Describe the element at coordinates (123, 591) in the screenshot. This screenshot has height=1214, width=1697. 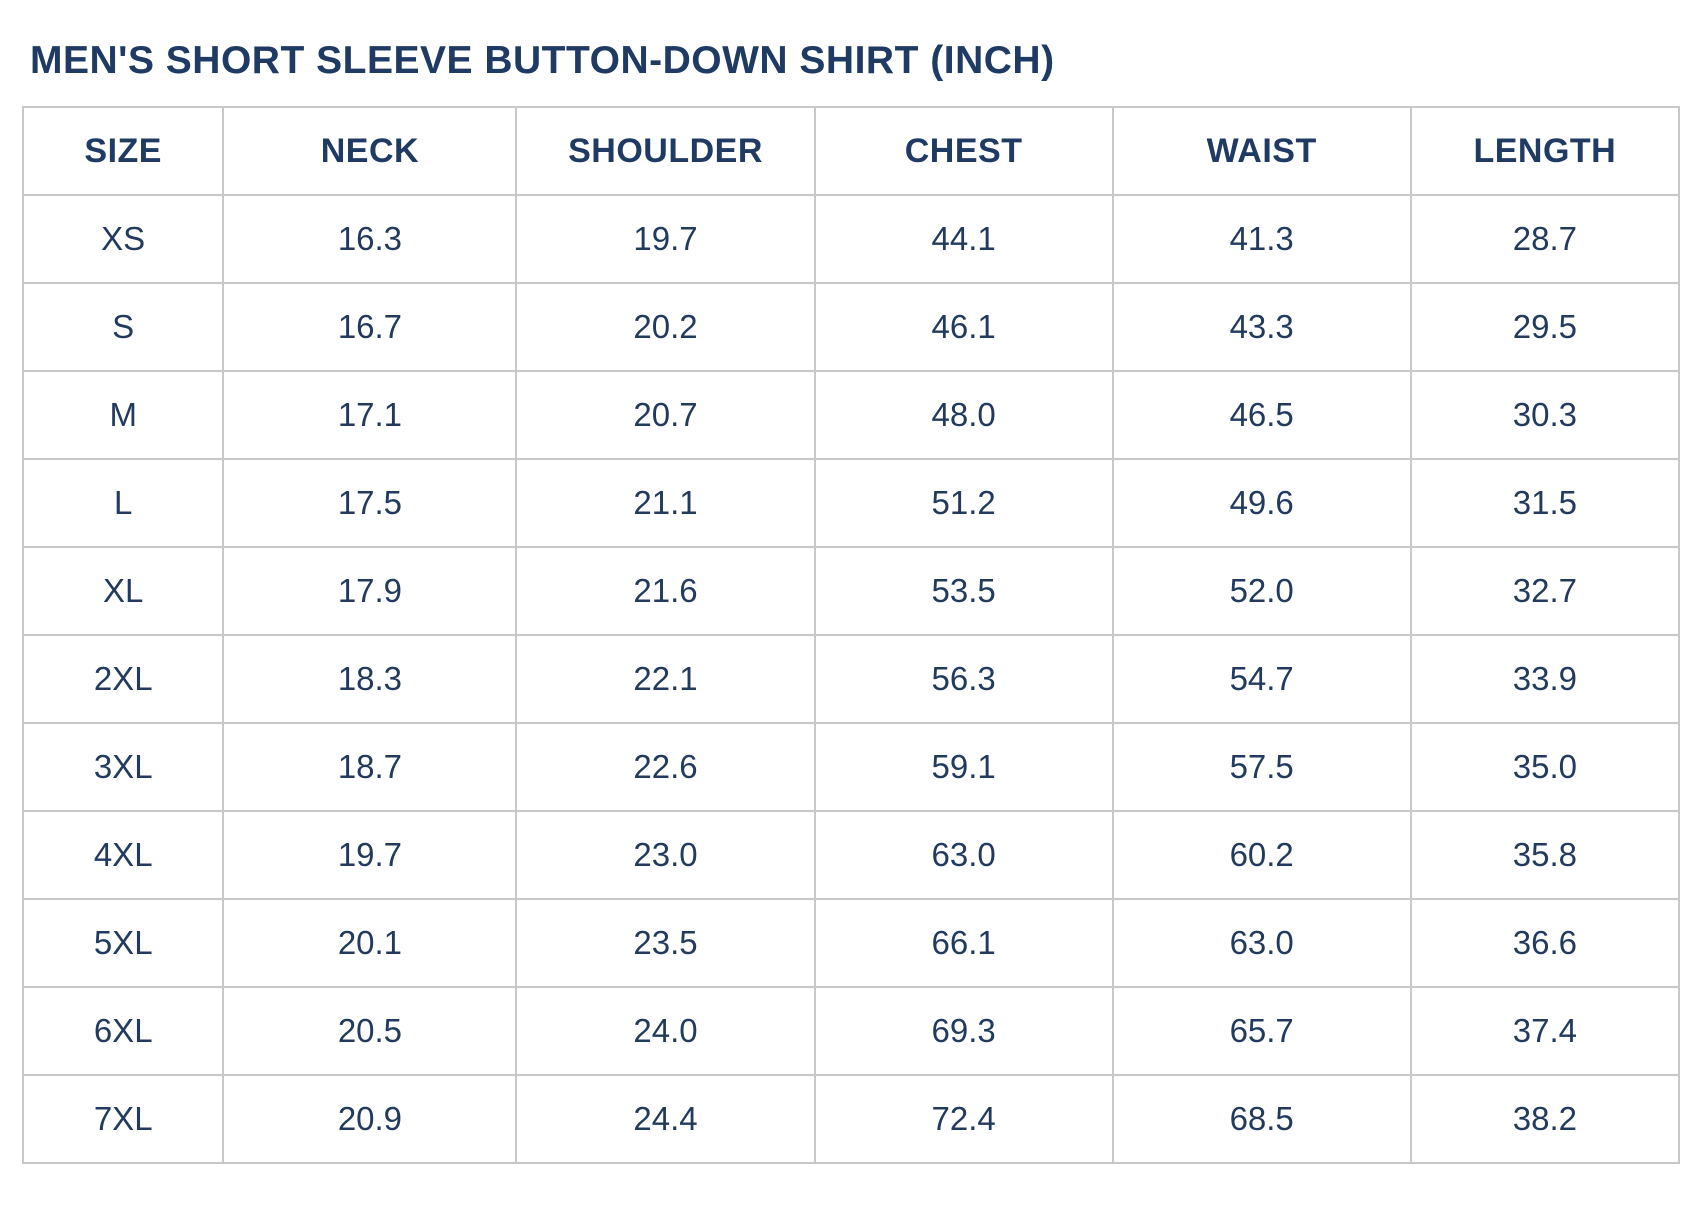
I see `size-label-cell: XL` at that location.